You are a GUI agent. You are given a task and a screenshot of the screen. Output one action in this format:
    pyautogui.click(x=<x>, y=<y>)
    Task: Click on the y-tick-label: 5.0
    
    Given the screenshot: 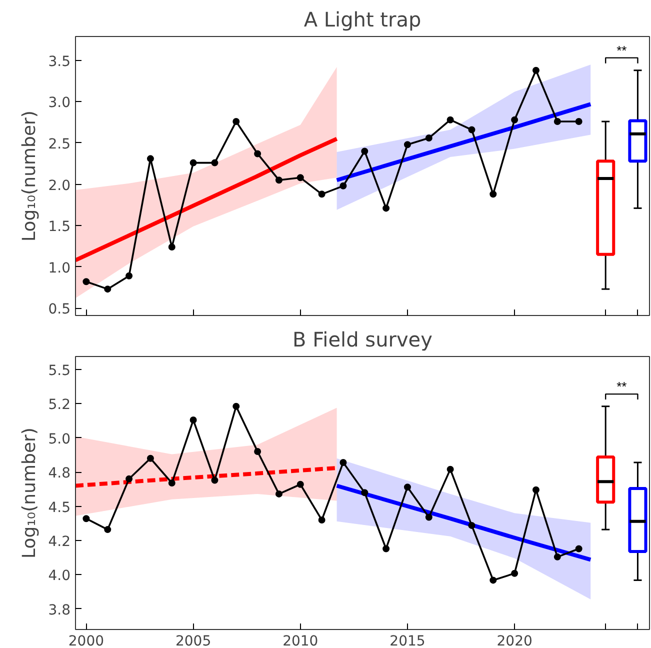 What is the action you would take?
    pyautogui.click(x=59, y=439)
    